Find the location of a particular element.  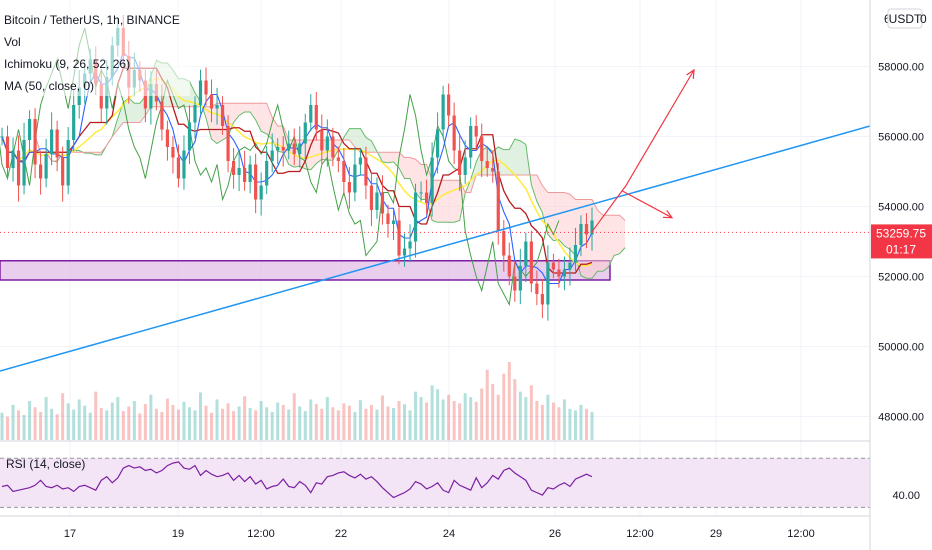

legend-rsi: RSI (14, close) is located at coordinates (45, 464).